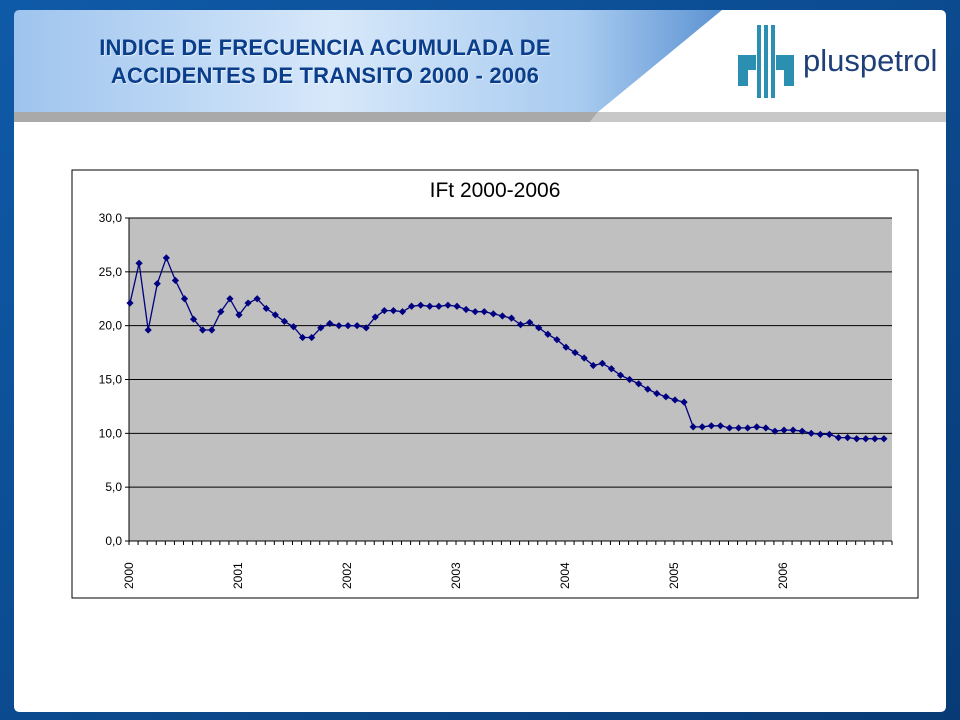  Describe the element at coordinates (111, 326) in the screenshot. I see `y-tick-label: 20,0` at that location.